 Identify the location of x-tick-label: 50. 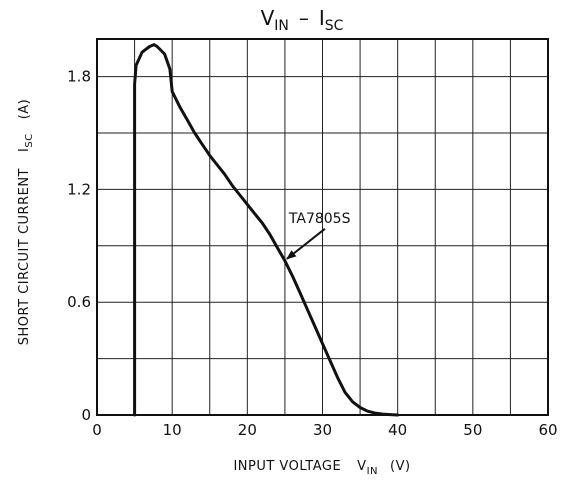
(472, 430).